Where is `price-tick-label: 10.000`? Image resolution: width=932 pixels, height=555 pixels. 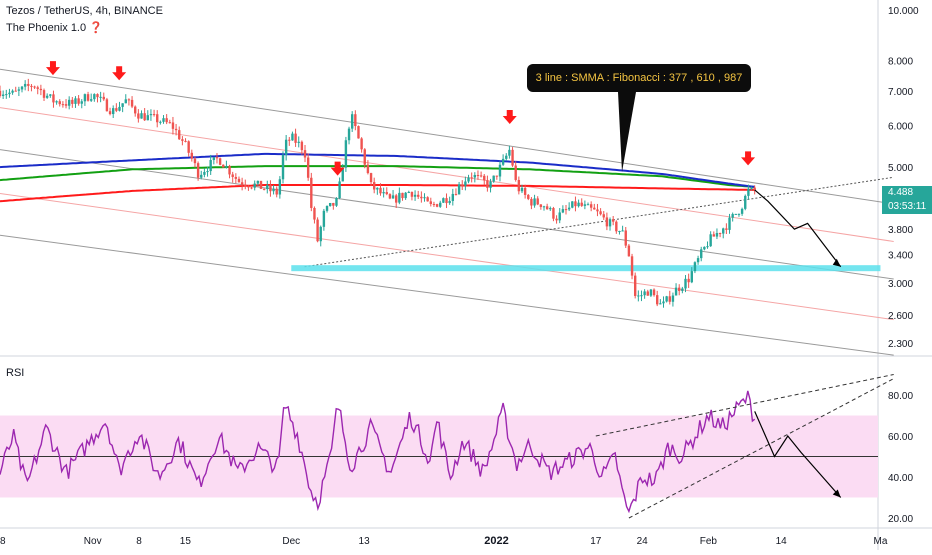 price-tick-label: 10.000 is located at coordinates (903, 11).